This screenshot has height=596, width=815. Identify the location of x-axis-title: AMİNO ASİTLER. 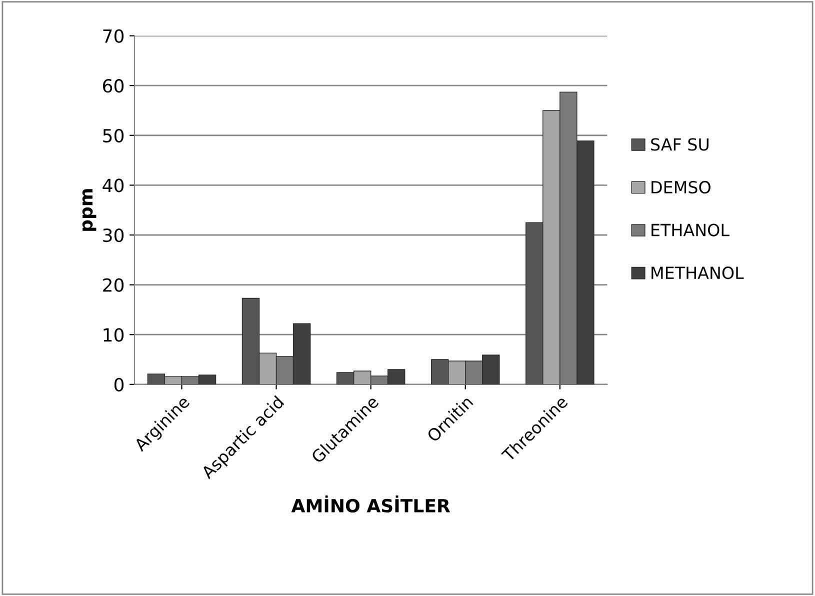
(370, 504).